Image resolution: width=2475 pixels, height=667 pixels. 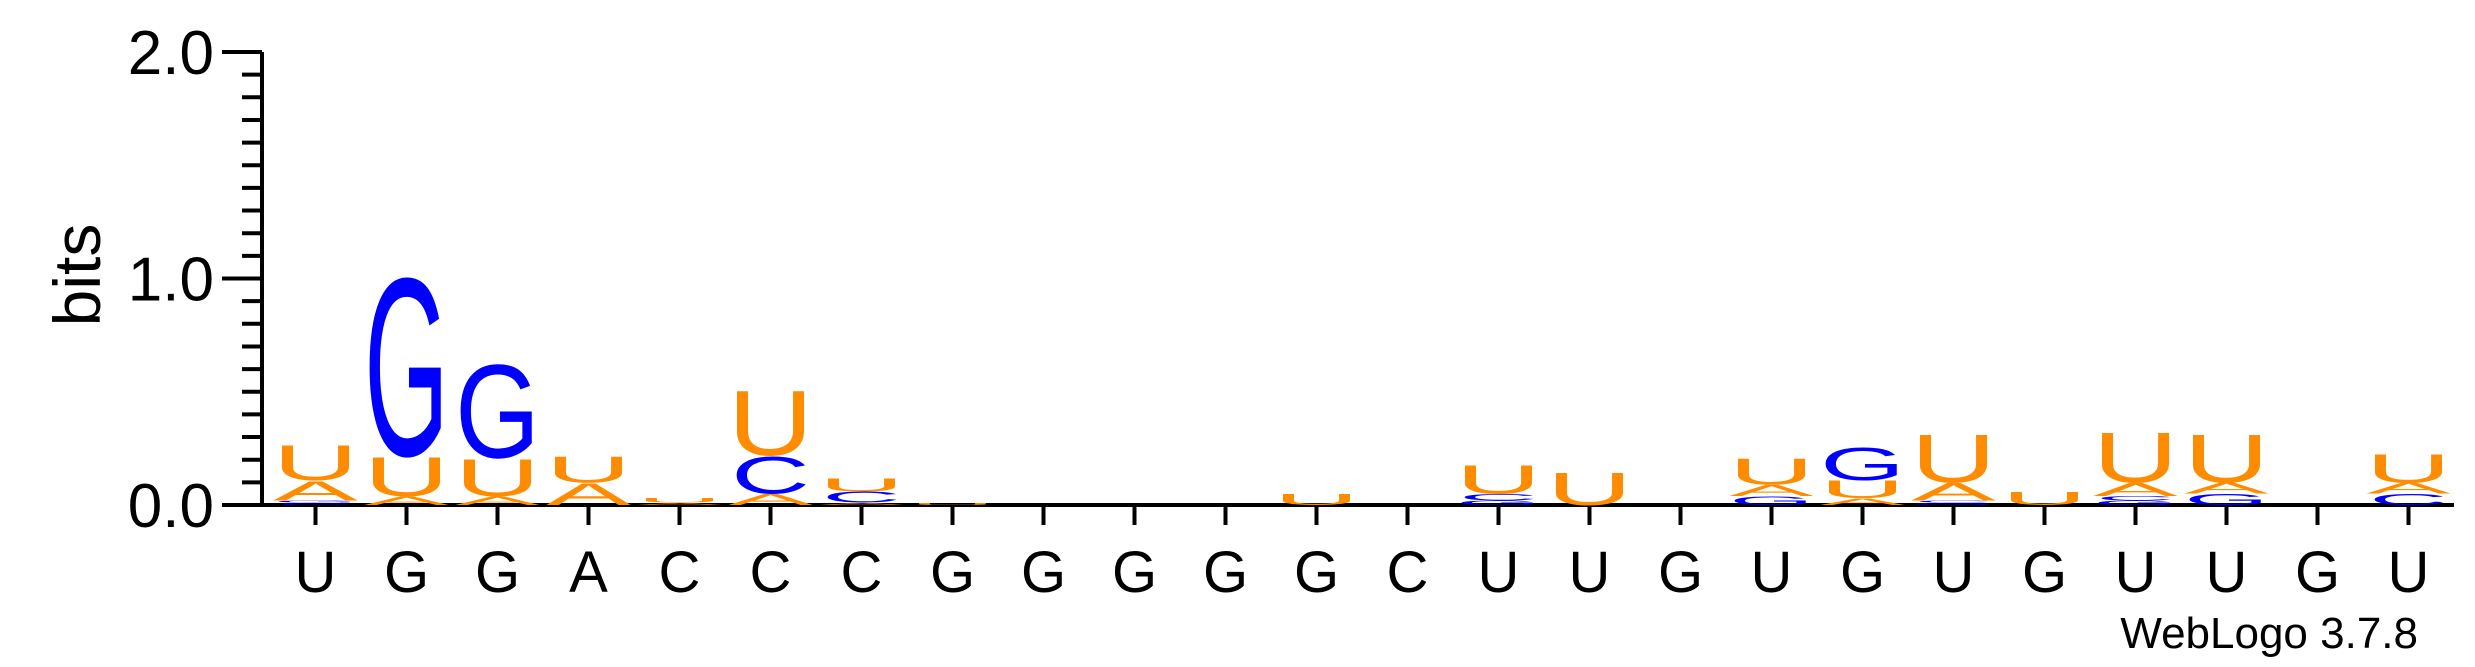 What do you see at coordinates (171, 53) in the screenshot?
I see `y-tick-label: 2.0` at bounding box center [171, 53].